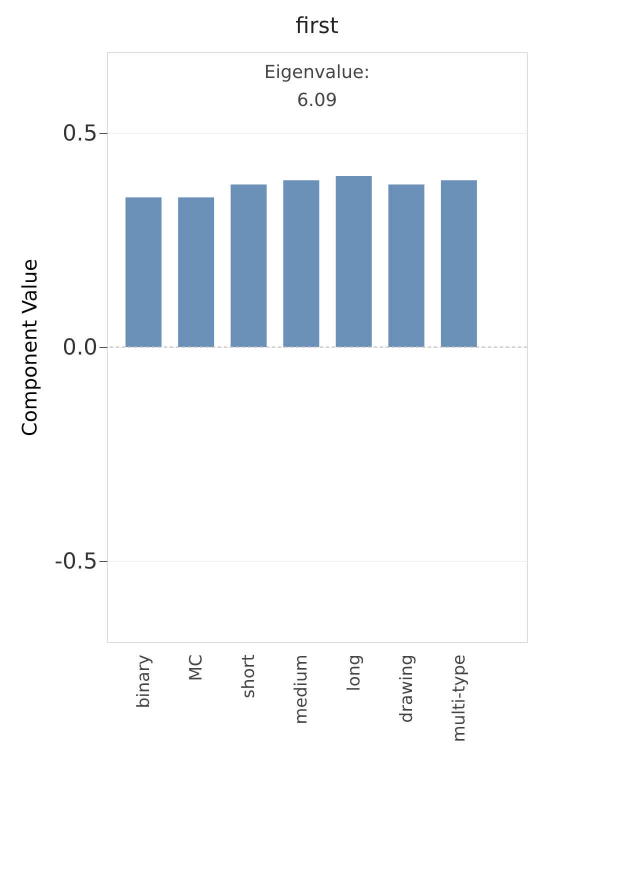  What do you see at coordinates (354, 673) in the screenshot?
I see `x-tick-label: long` at bounding box center [354, 673].